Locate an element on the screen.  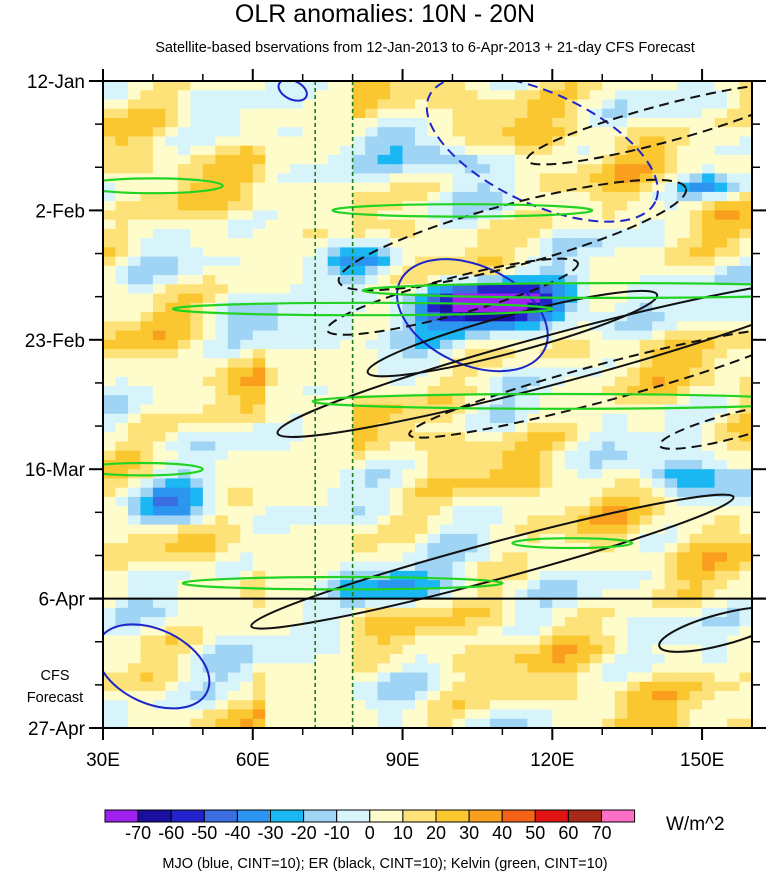
colorbar-label: -60 is located at coordinates (171, 833).